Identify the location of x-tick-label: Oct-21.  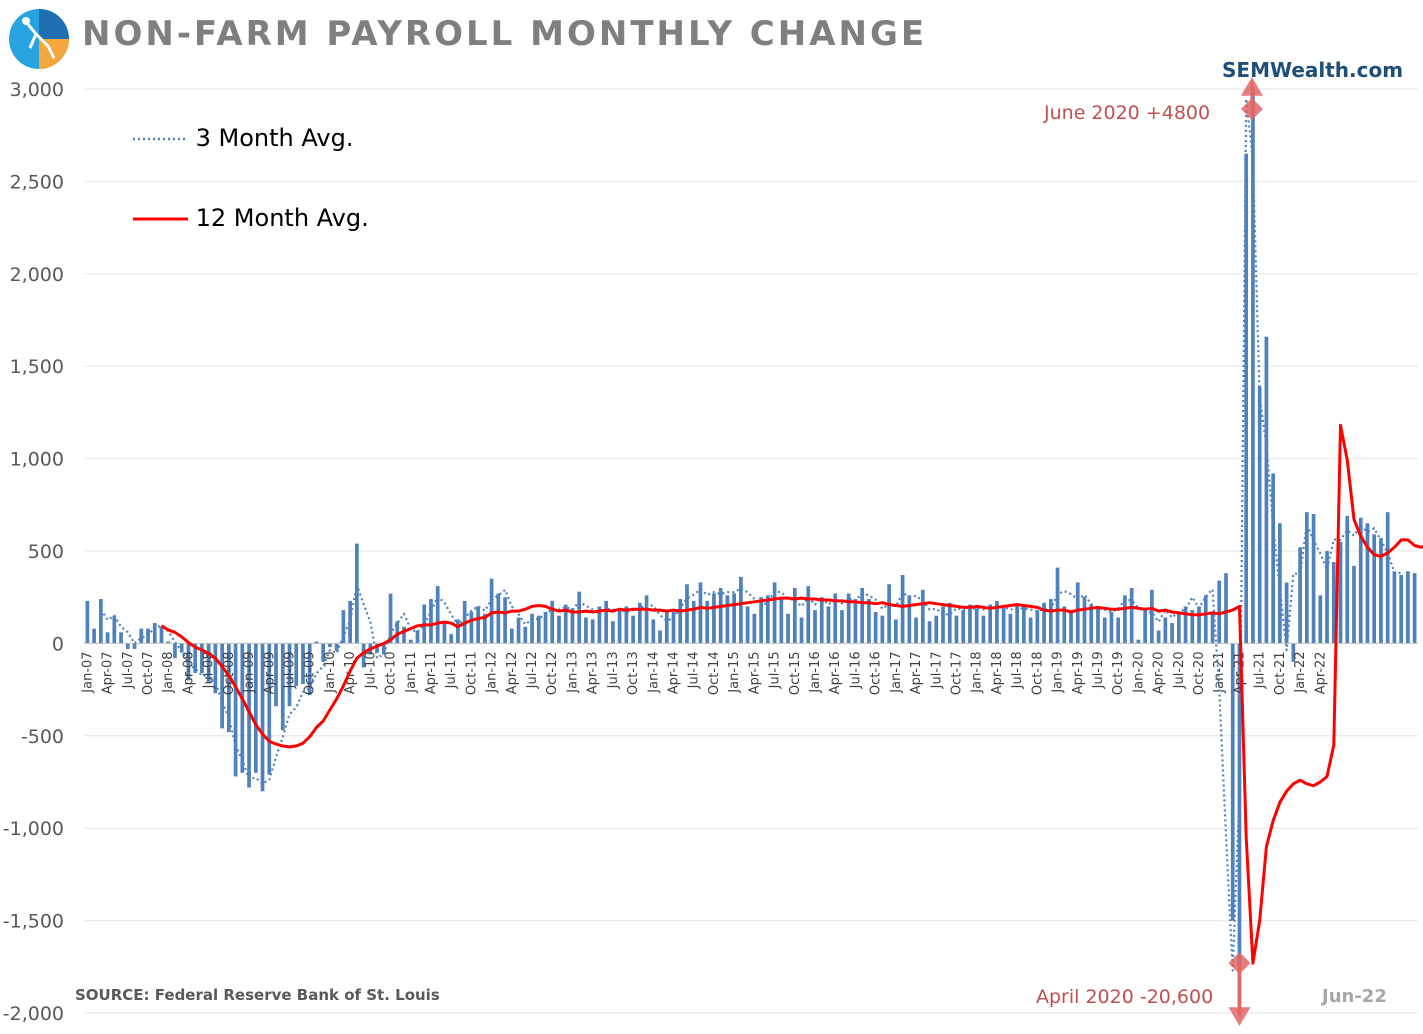
(1280, 673).